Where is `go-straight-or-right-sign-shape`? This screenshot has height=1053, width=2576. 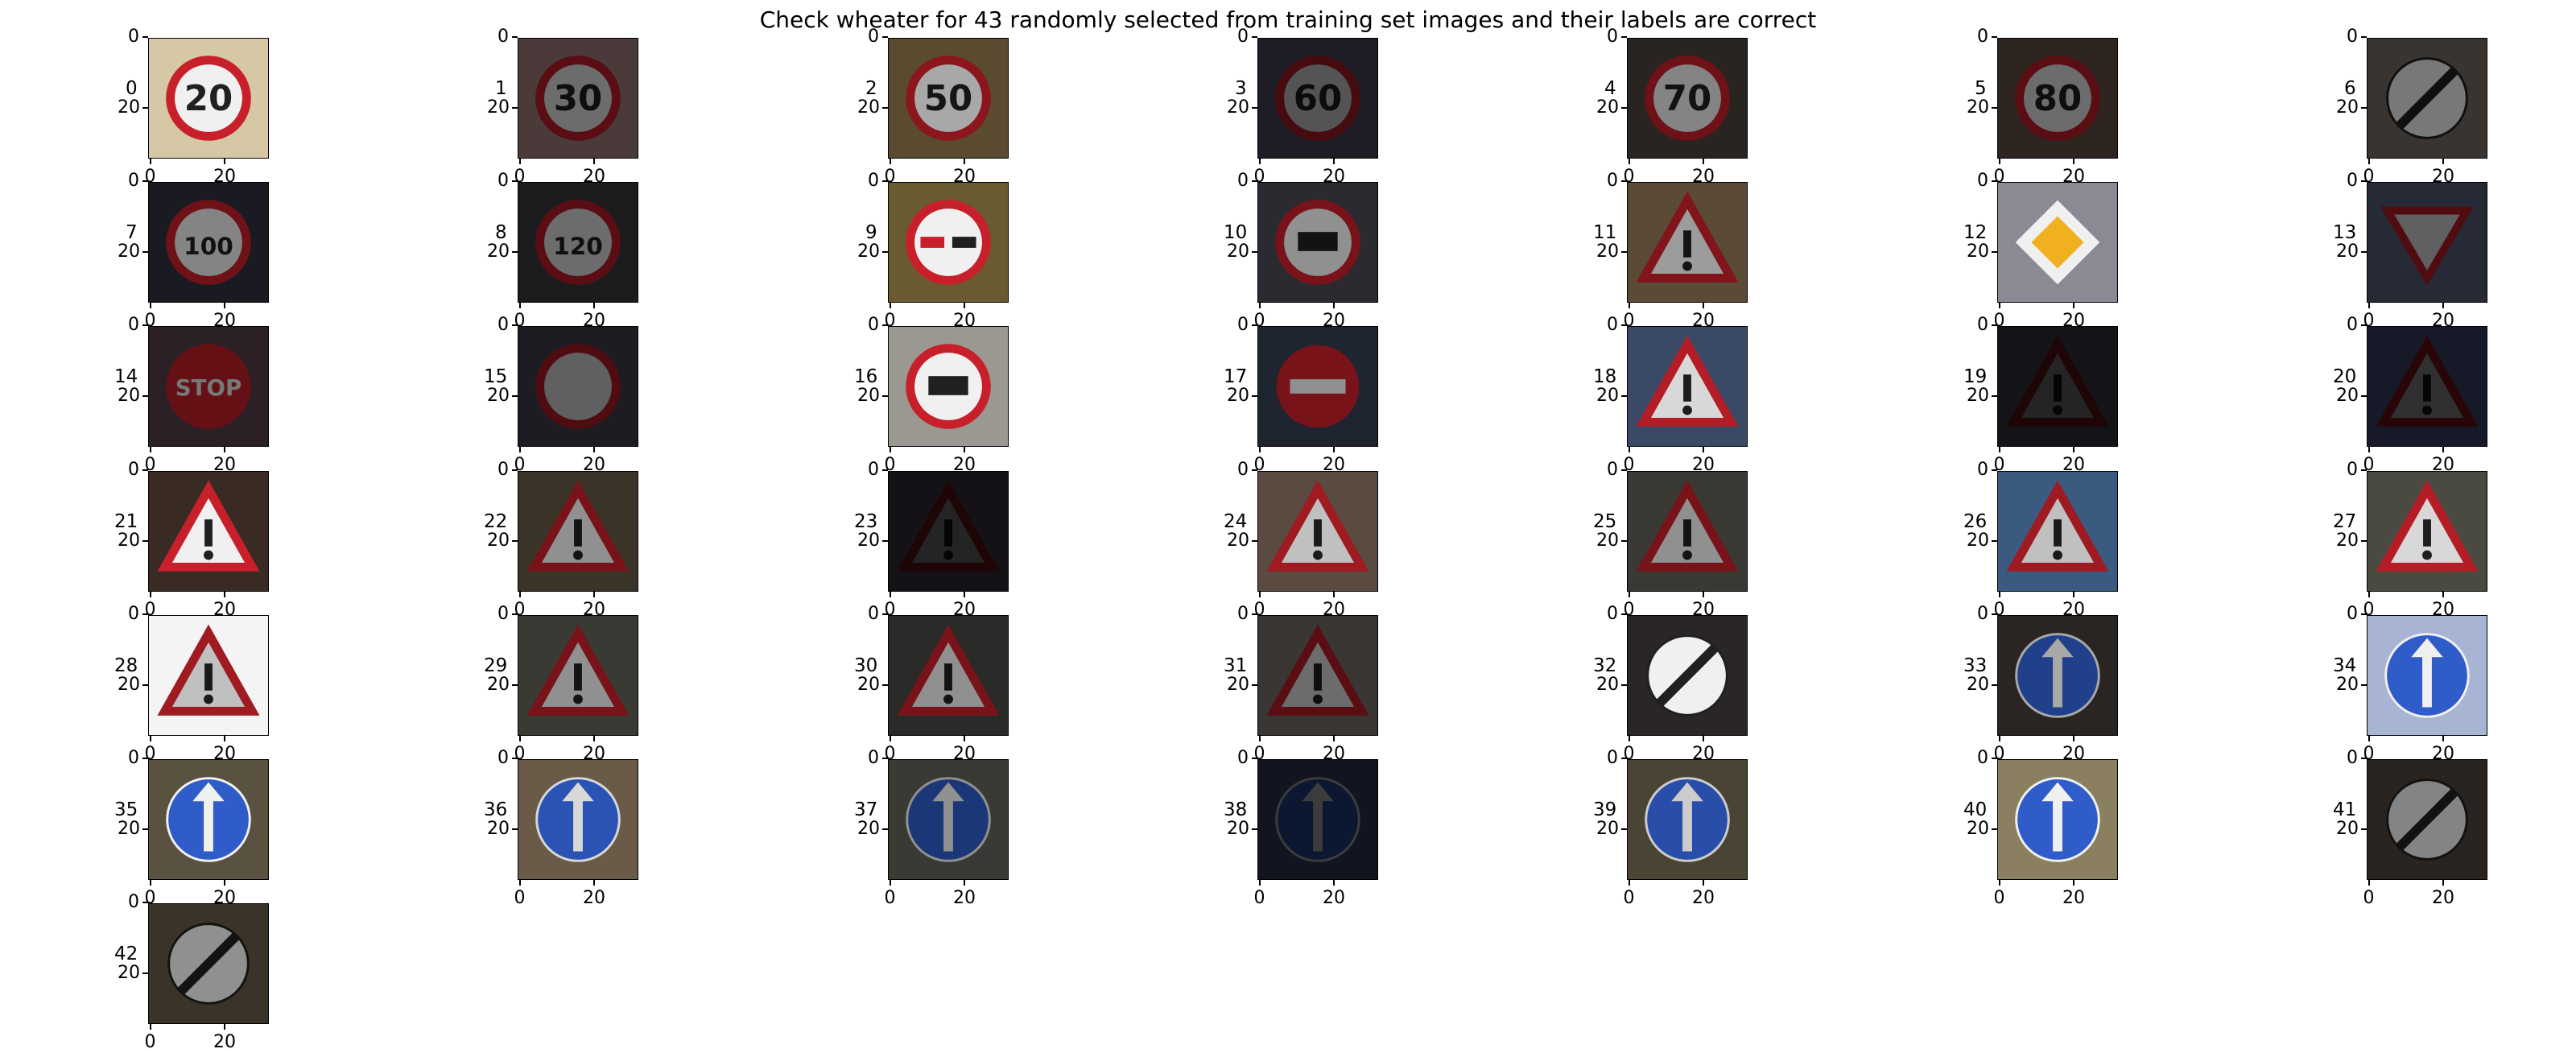 go-straight-or-right-sign-shape is located at coordinates (578, 820).